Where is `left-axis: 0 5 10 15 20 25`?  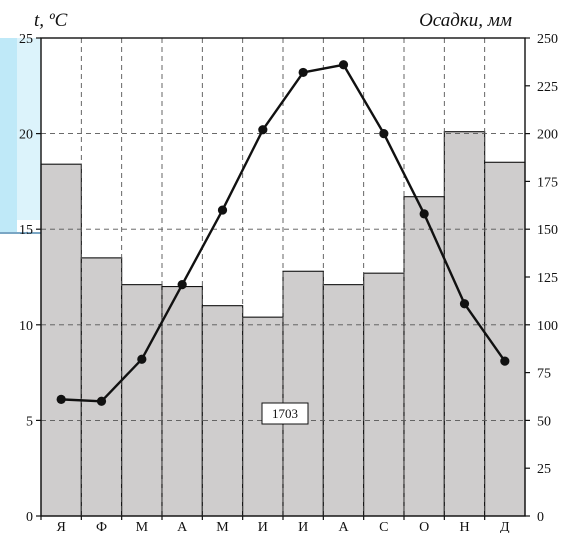 left-axis: 0 5 10 15 20 25 is located at coordinates (30, 278).